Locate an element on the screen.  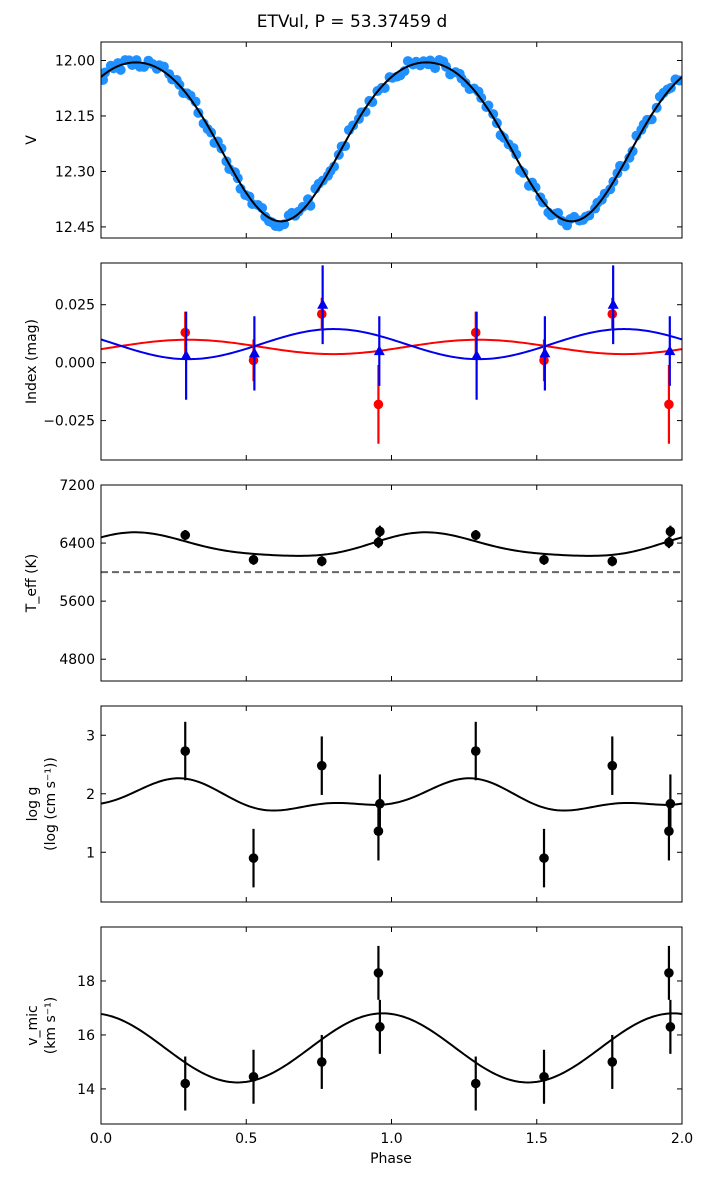
panel-V: 12.00 12.15 12.30 12.45 is located at coordinates (369, 140).